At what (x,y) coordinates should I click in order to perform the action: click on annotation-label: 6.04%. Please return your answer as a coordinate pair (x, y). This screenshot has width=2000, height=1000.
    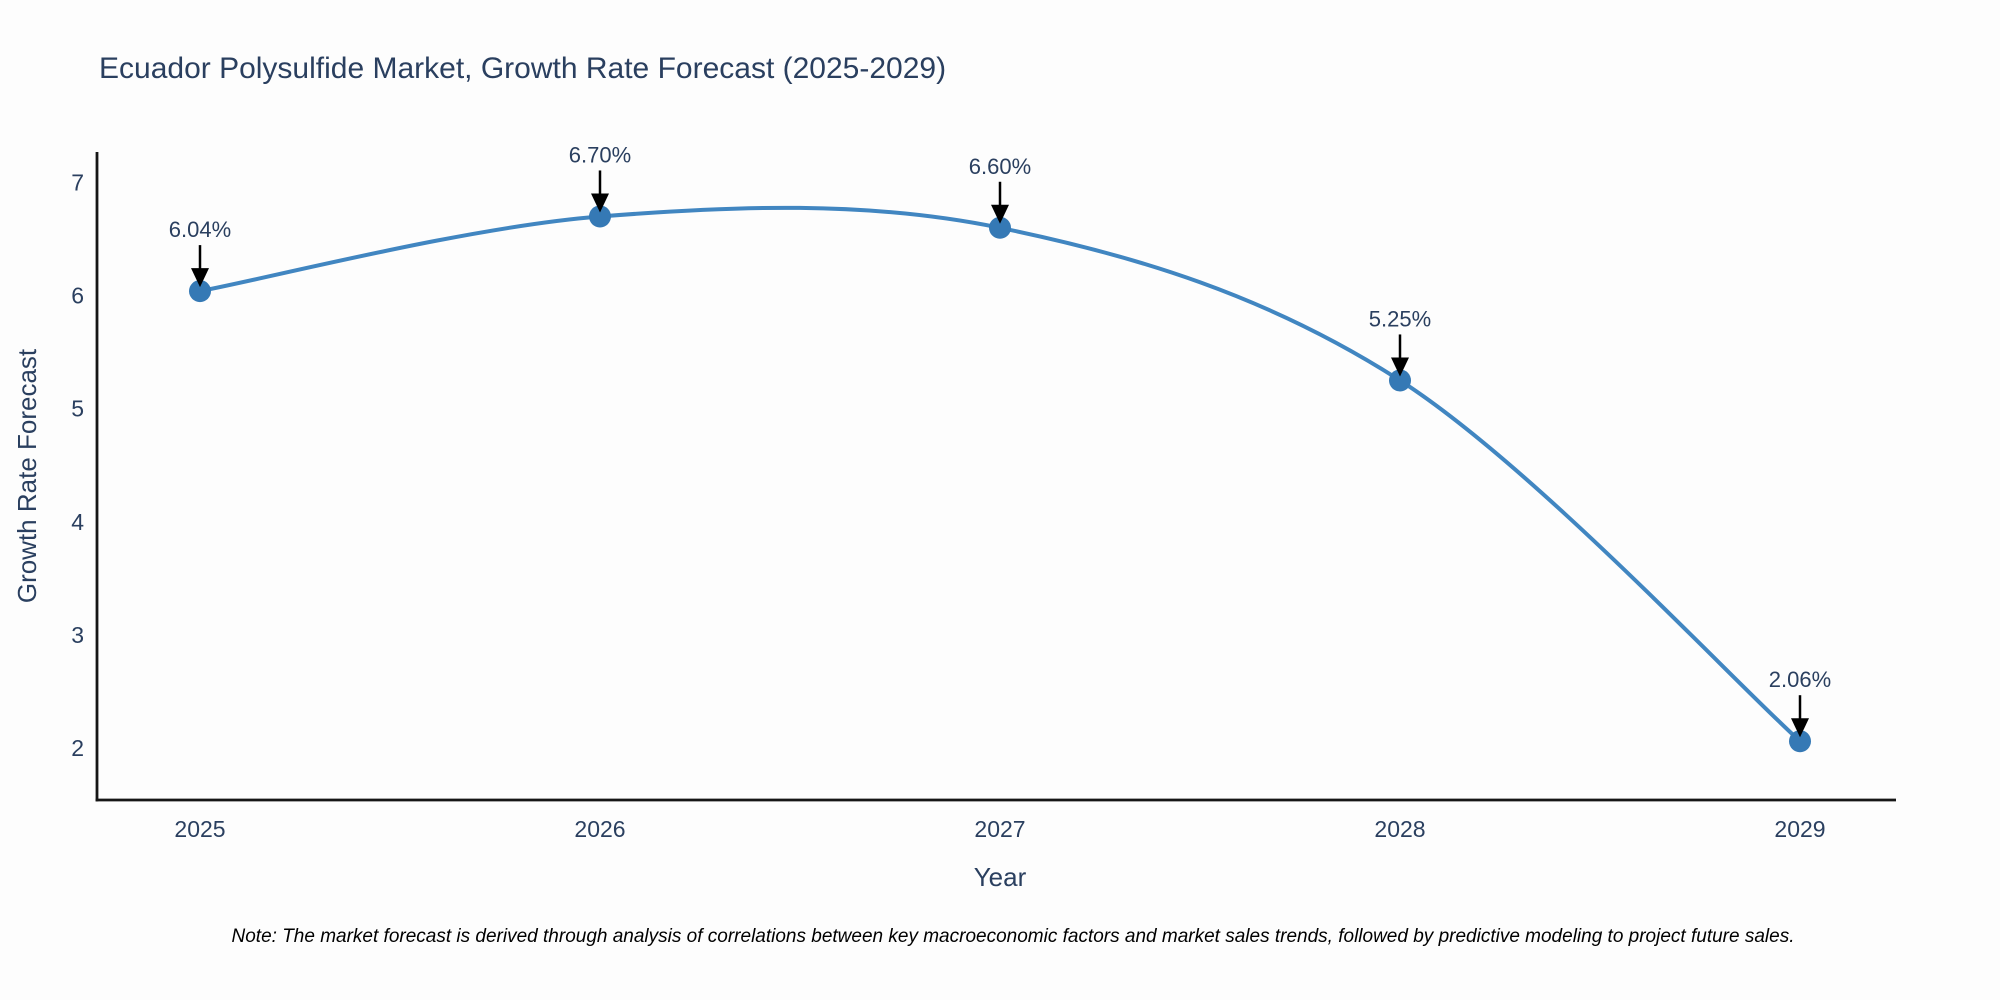
    Looking at the image, I should click on (200, 229).